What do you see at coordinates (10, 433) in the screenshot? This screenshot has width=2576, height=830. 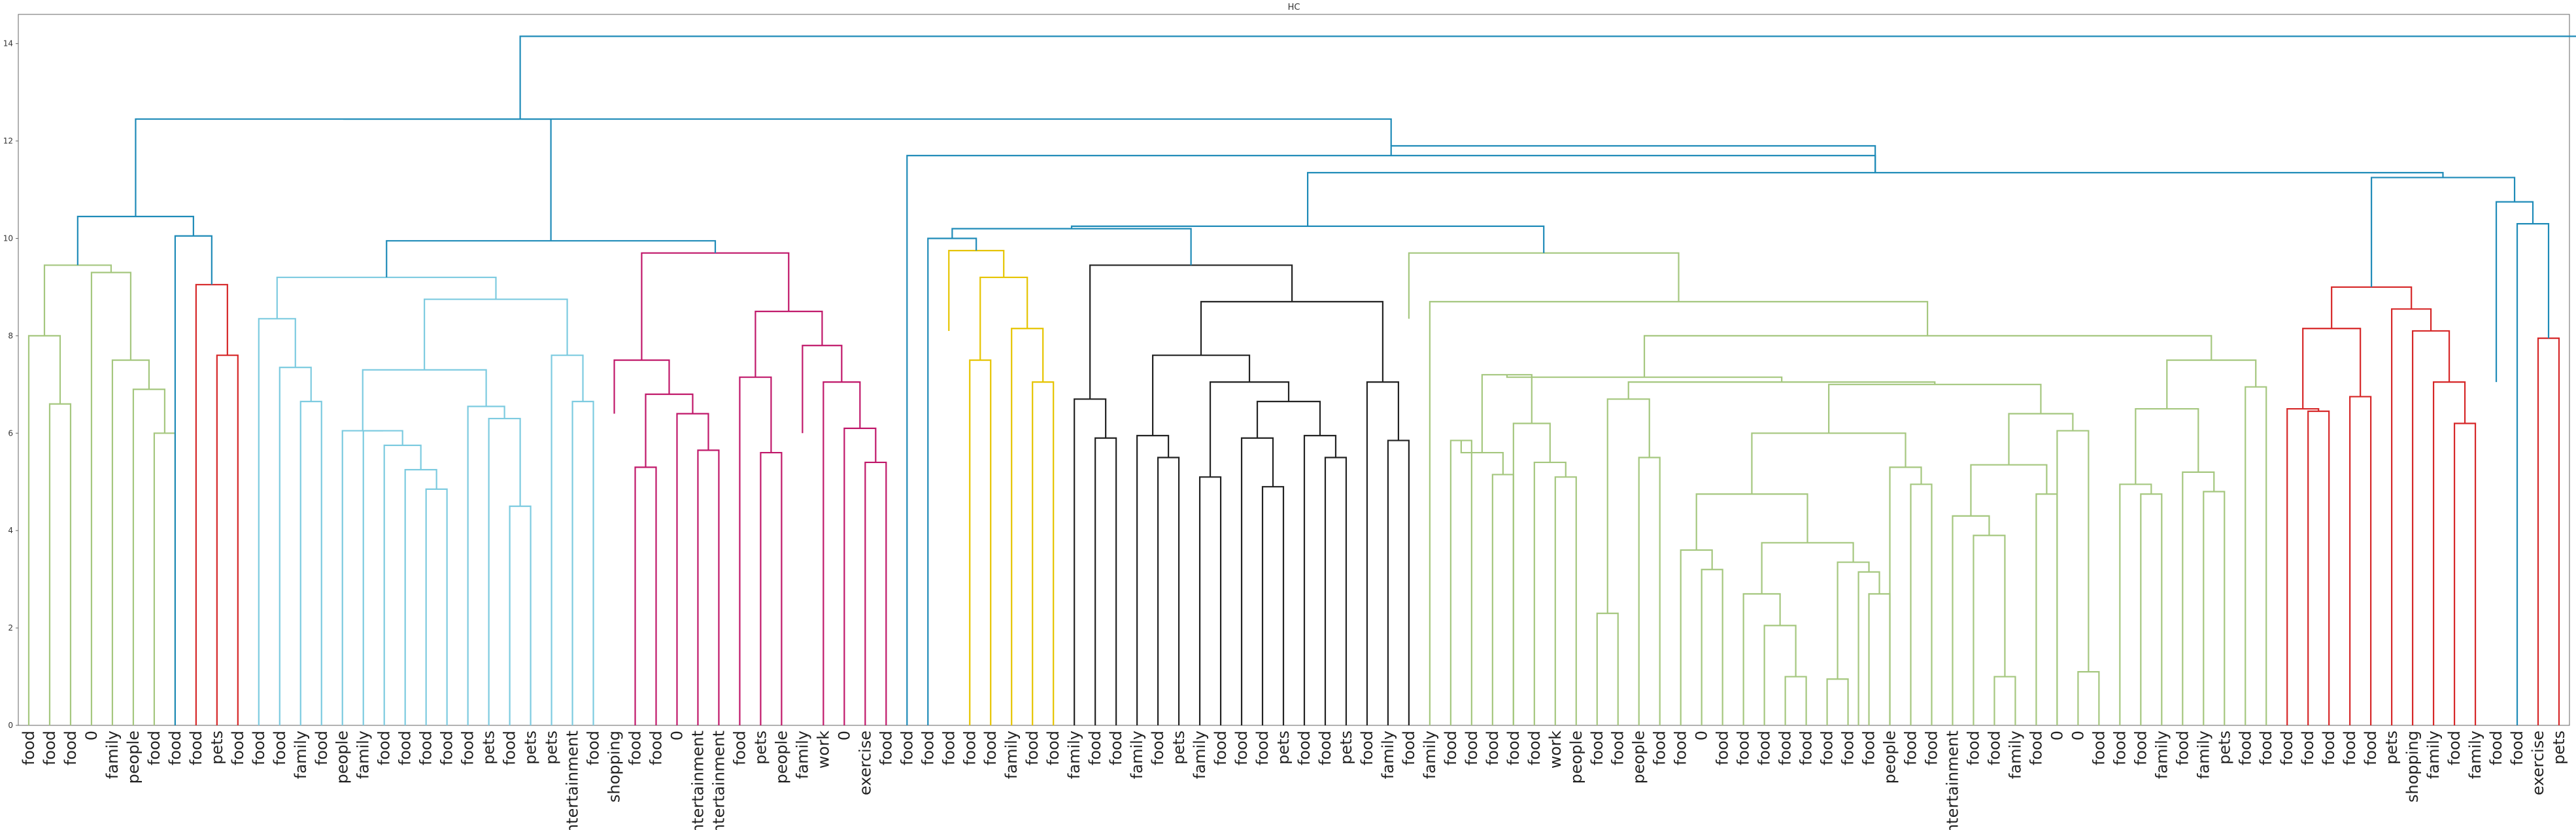 I see `y-tick-label: 6` at bounding box center [10, 433].